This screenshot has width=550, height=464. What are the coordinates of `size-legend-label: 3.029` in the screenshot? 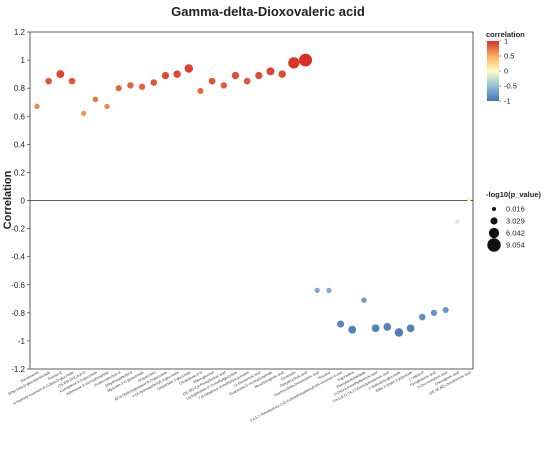 It's located at (515, 221).